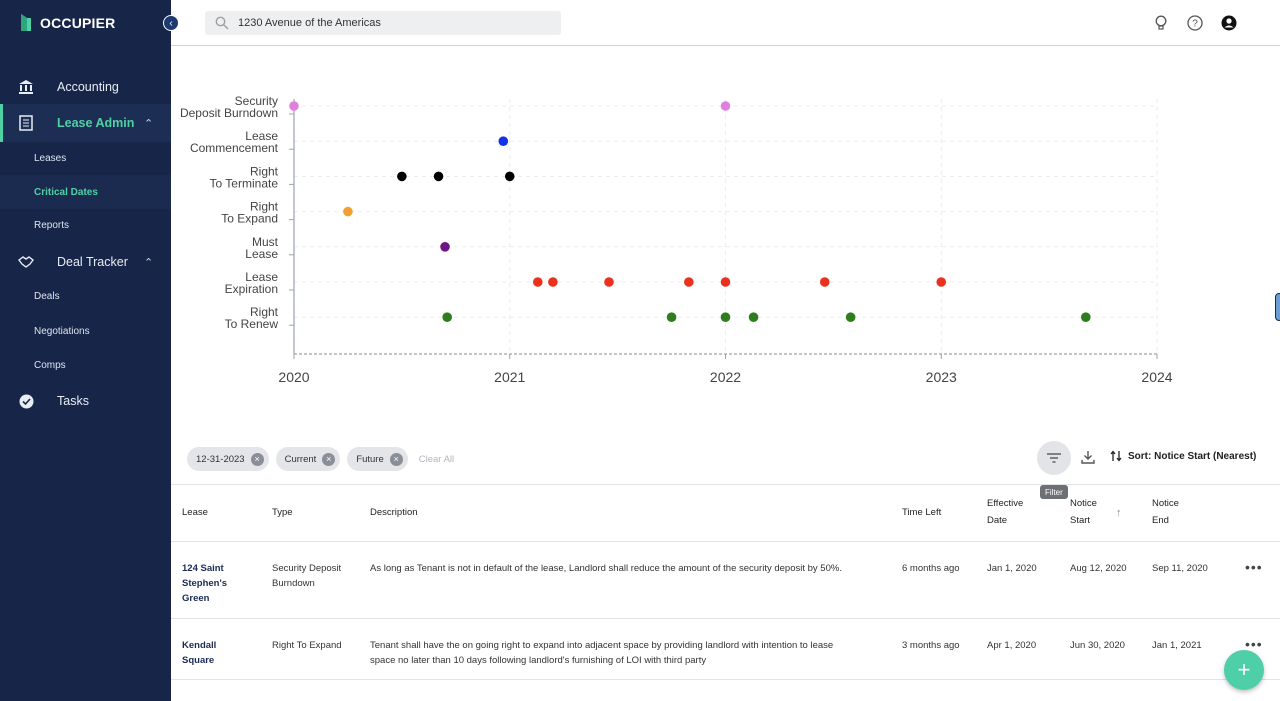  I want to click on sidebar-subitem-negotiations: Negotiations, so click(62, 331).